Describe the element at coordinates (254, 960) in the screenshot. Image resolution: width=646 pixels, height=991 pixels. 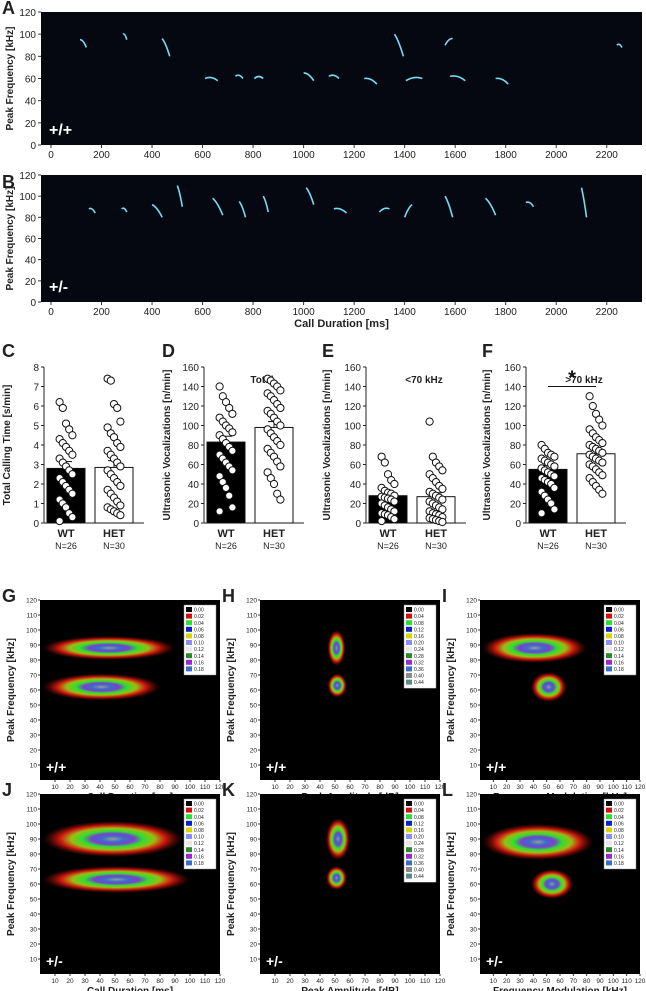
I see `y-tick-label: 10` at that location.